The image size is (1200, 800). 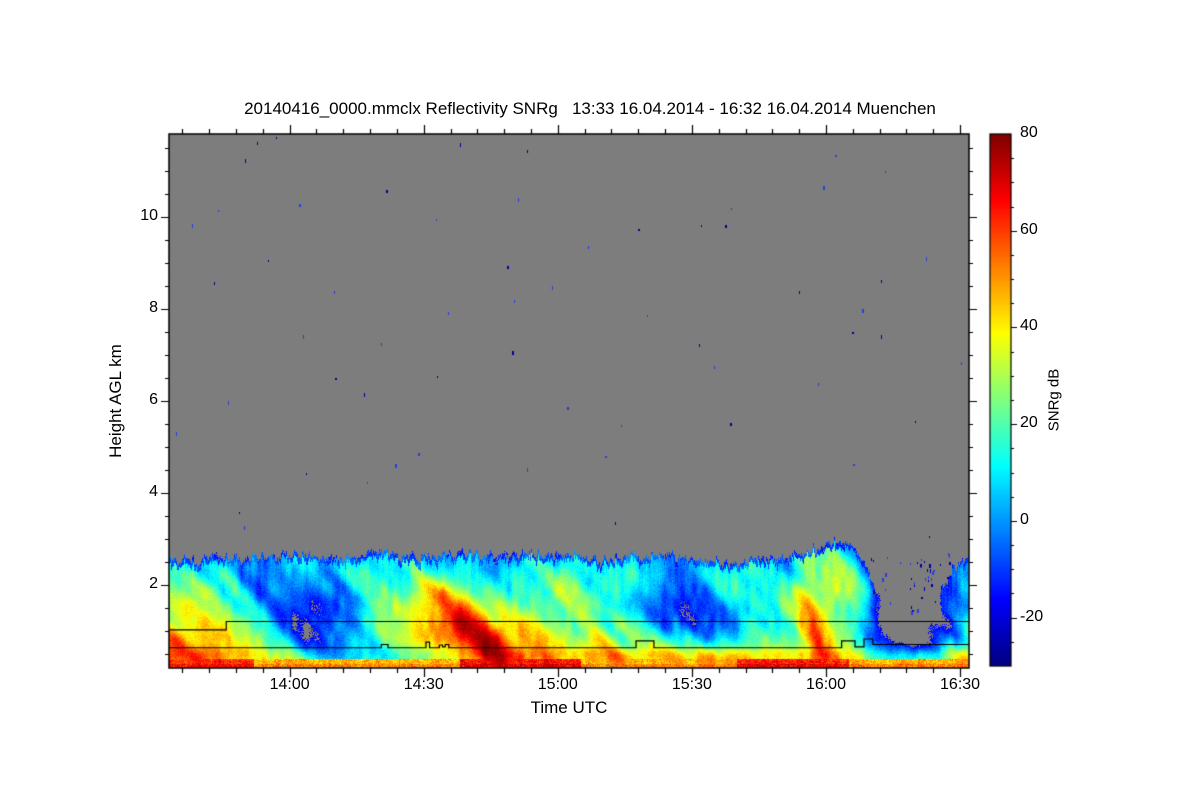 I want to click on colorbar-tick-label: -20, so click(x=1032, y=616).